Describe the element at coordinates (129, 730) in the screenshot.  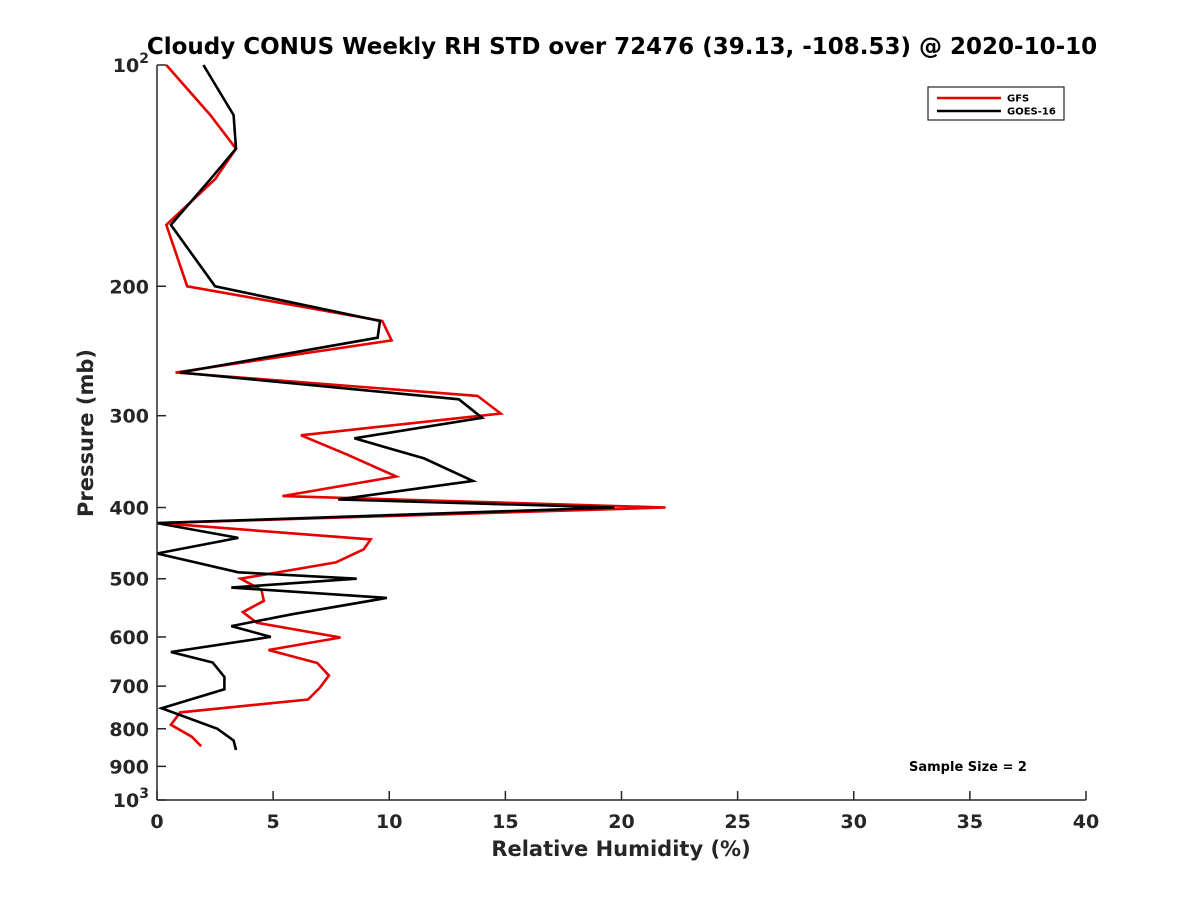
I see `y-tick-label: 800` at that location.